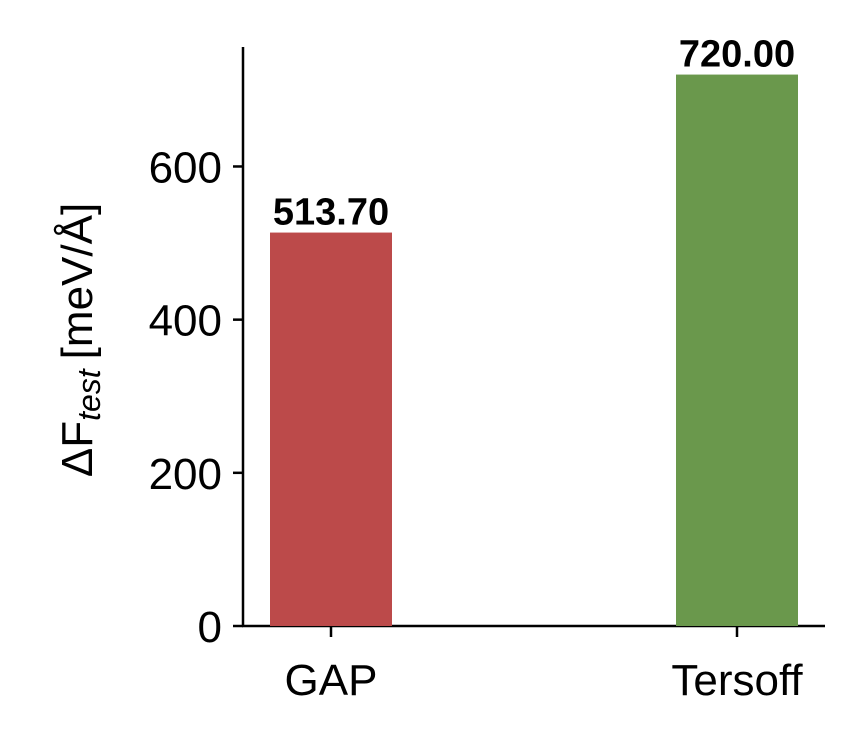  Describe the element at coordinates (737, 55) in the screenshot. I see `value-label: 720.00` at that location.